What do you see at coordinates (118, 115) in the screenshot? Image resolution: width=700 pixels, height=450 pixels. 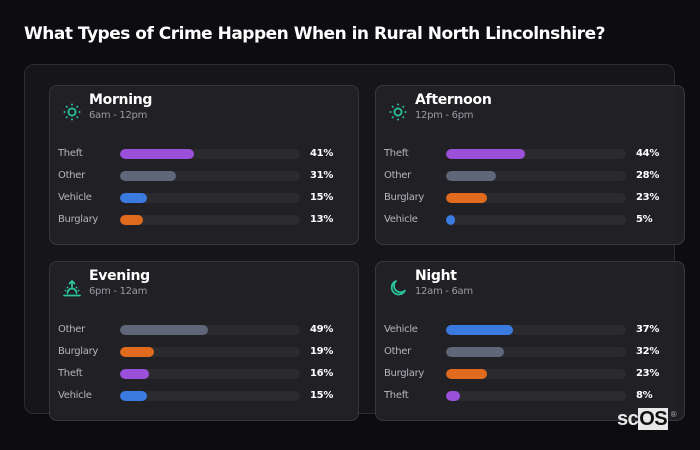 I see `card-time-range: 6am - 12pm` at bounding box center [118, 115].